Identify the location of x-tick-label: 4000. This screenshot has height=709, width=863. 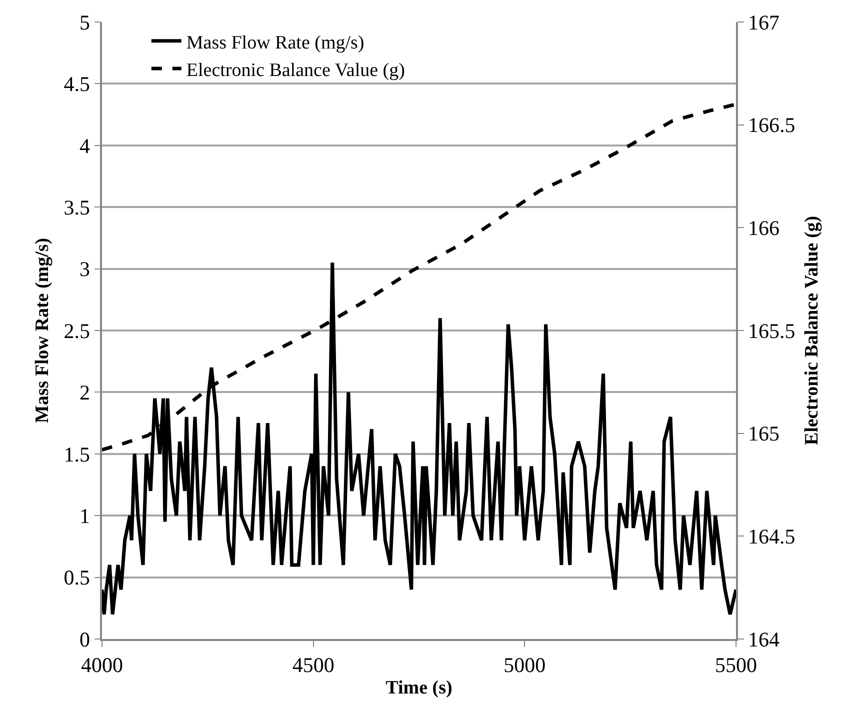
(102, 664).